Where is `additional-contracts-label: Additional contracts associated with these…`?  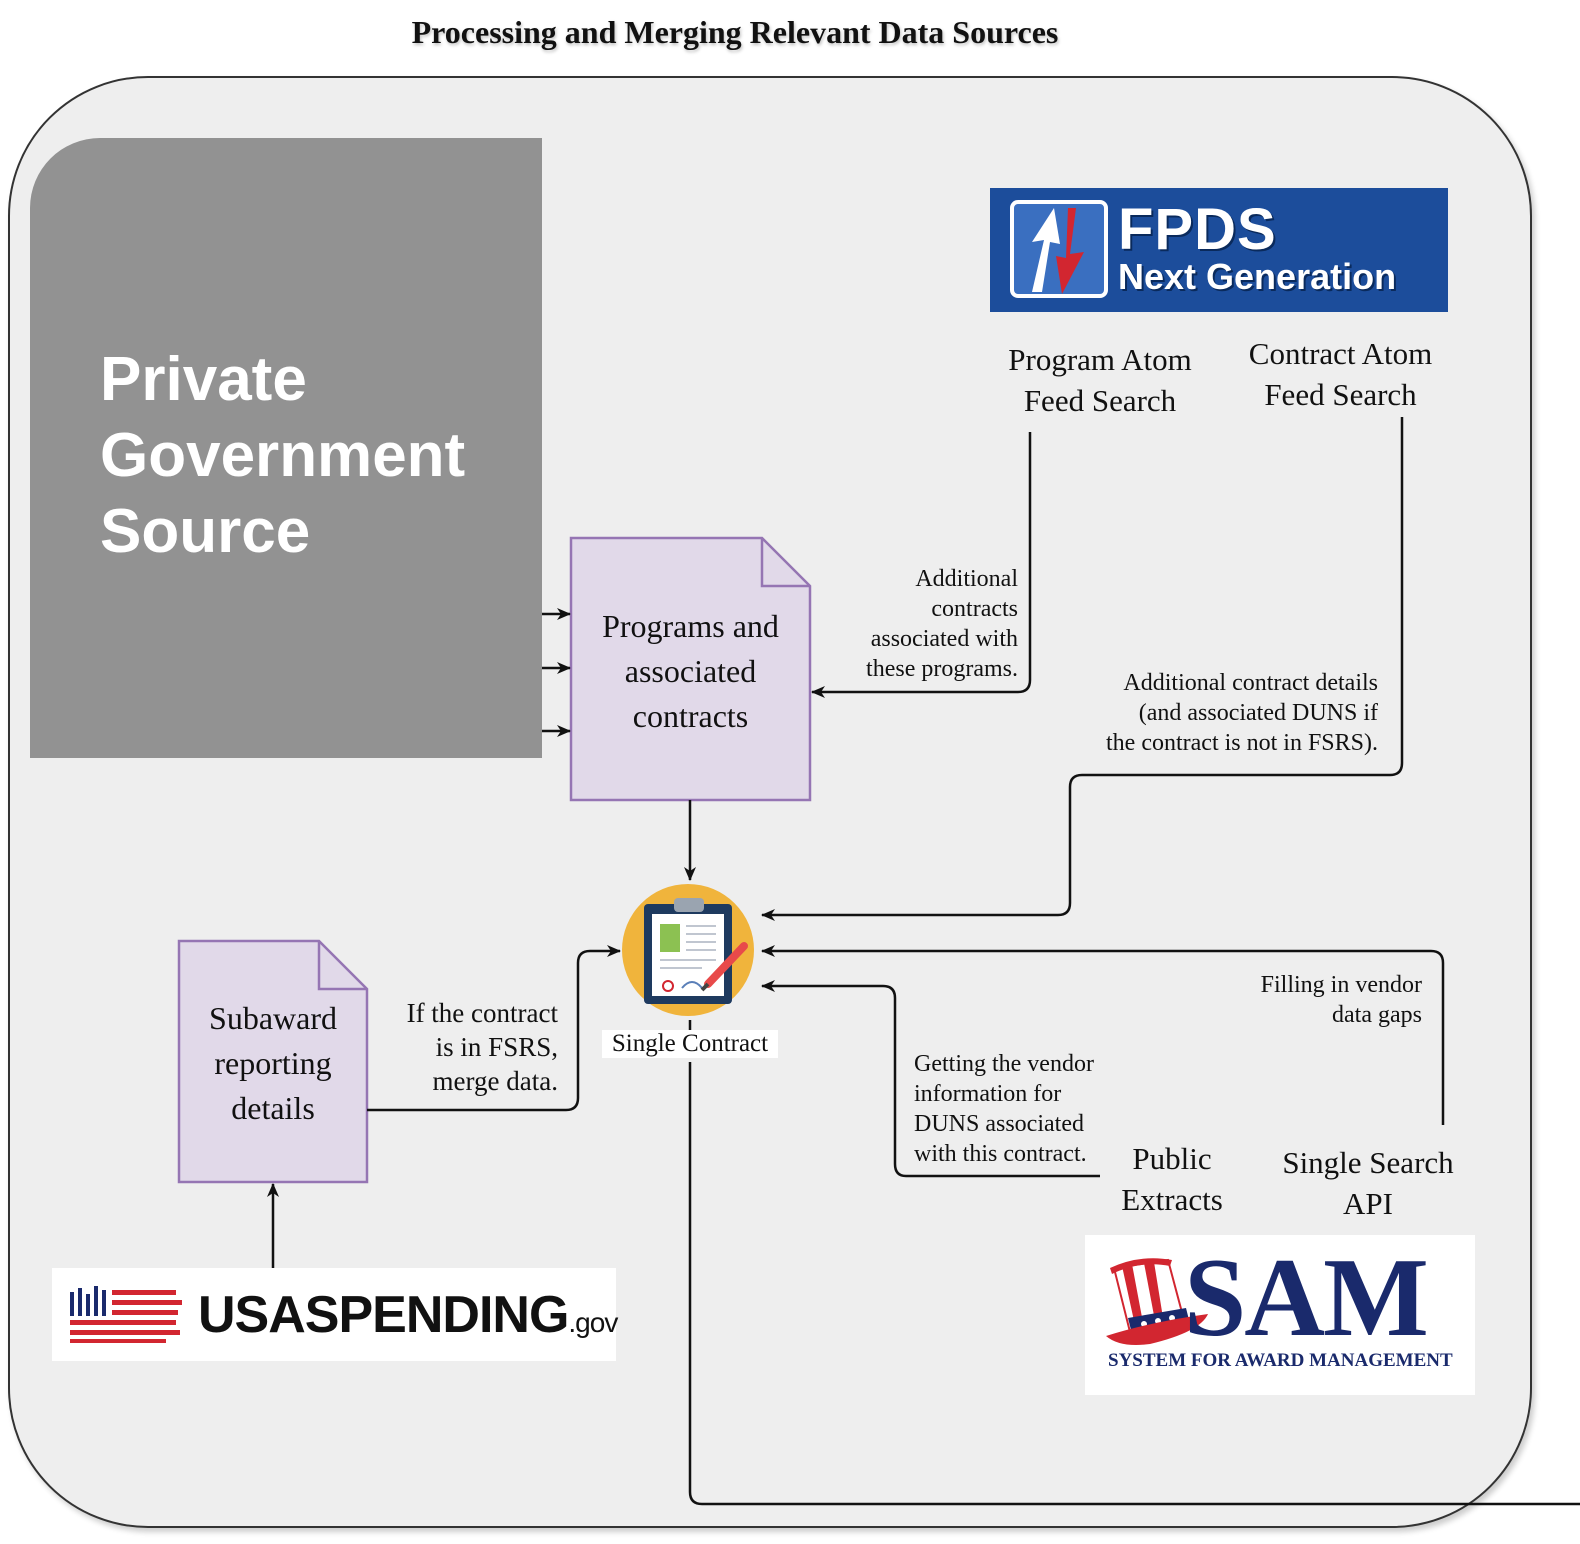
additional-contracts-label: Additional contracts associated with these… is located at coordinates (942, 624).